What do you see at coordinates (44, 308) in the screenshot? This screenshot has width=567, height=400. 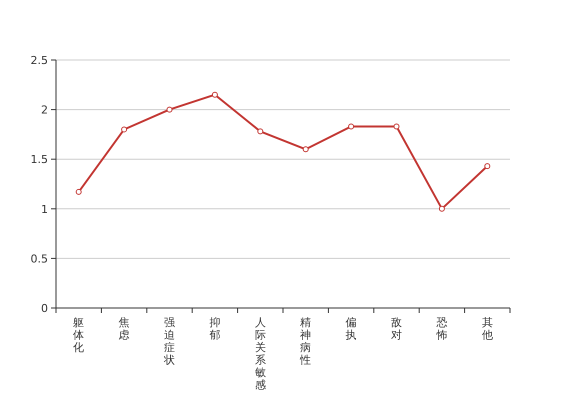 I see `y-tick-label: 0` at bounding box center [44, 308].